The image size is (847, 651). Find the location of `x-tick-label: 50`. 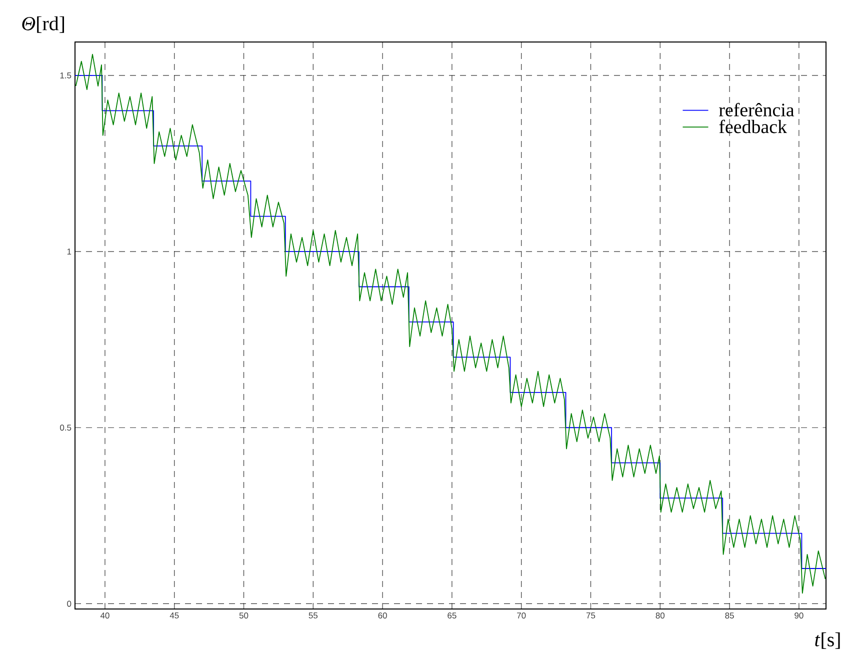

x-tick-label: 50 is located at coordinates (243, 615).